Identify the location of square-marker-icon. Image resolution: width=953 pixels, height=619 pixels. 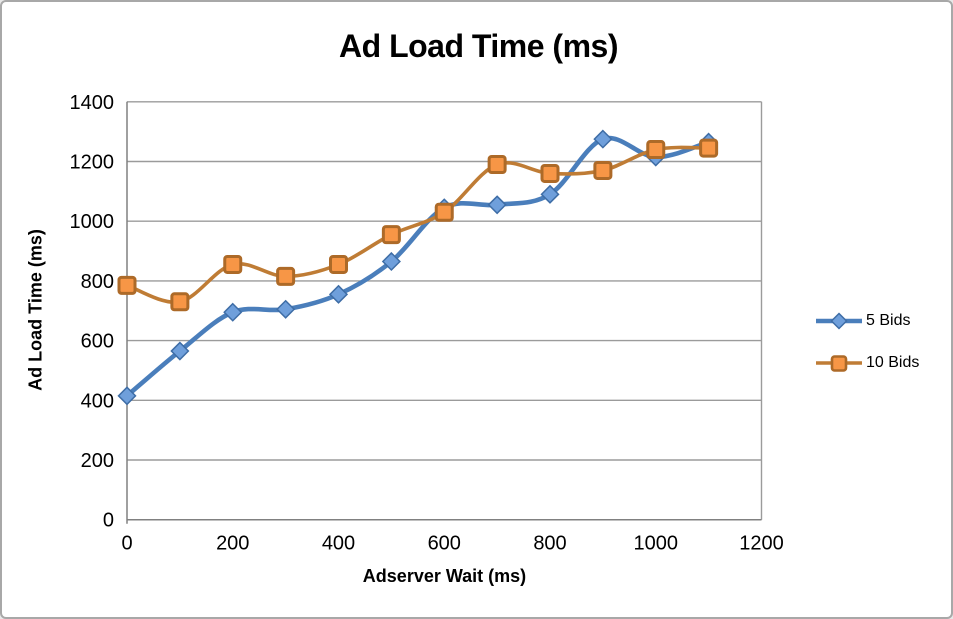
(839, 363).